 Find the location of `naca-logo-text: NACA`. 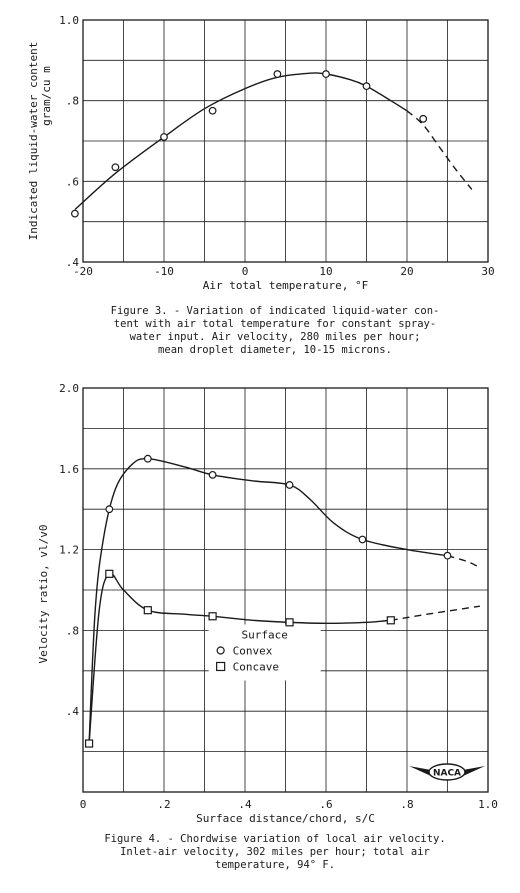

naca-logo-text: NACA is located at coordinates (447, 774).